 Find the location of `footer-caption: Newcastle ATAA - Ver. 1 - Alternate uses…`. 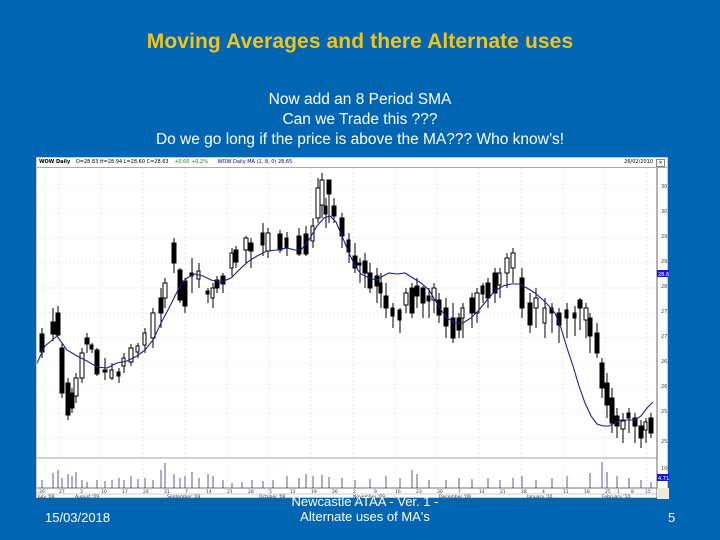

footer-caption: Newcastle ATAA - Ver. 1 - Alternate uses… is located at coordinates (365, 509).